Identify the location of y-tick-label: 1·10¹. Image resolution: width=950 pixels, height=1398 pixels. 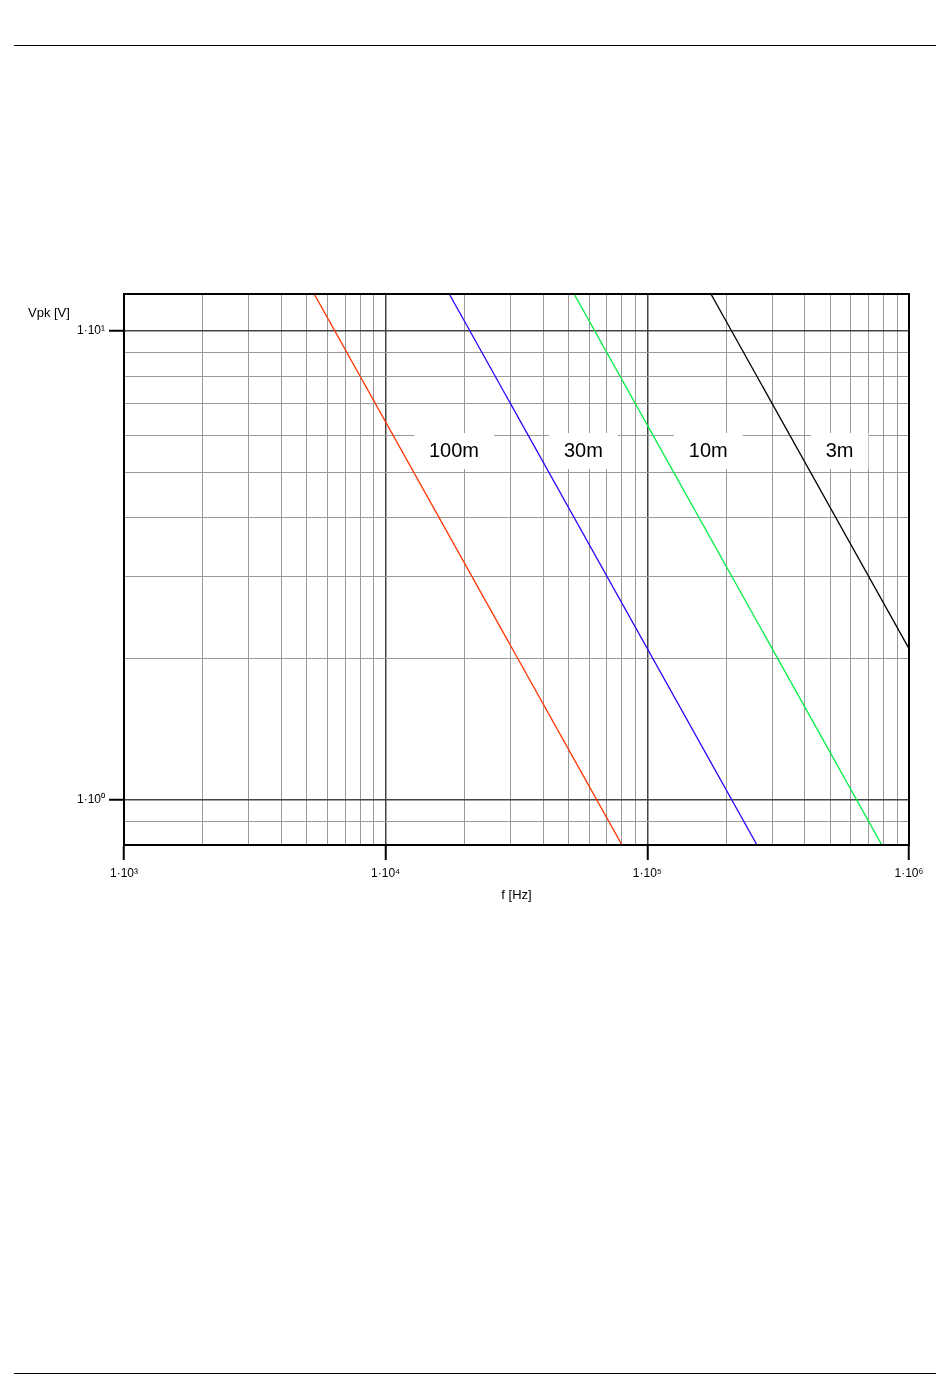
(90, 330).